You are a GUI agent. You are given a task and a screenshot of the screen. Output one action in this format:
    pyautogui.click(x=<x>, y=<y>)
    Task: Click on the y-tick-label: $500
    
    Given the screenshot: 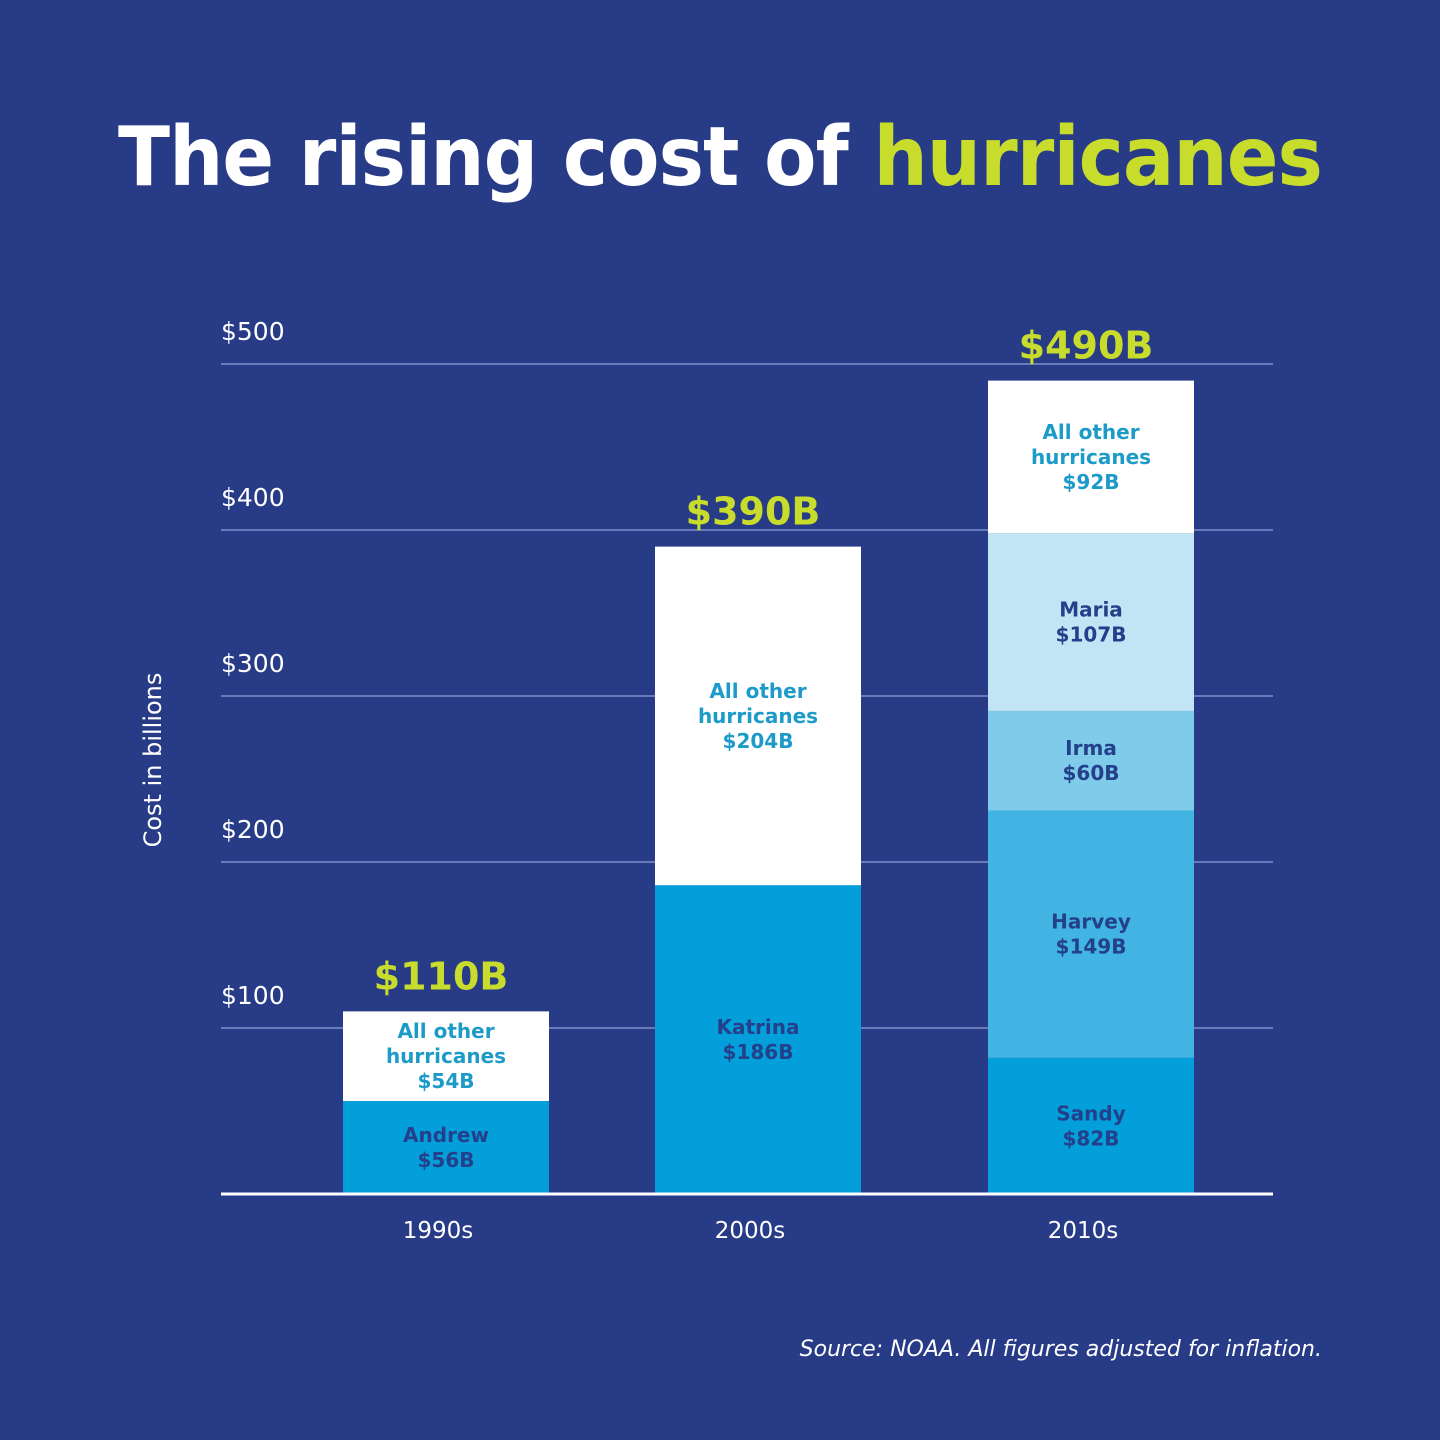 What is the action you would take?
    pyautogui.click(x=253, y=331)
    